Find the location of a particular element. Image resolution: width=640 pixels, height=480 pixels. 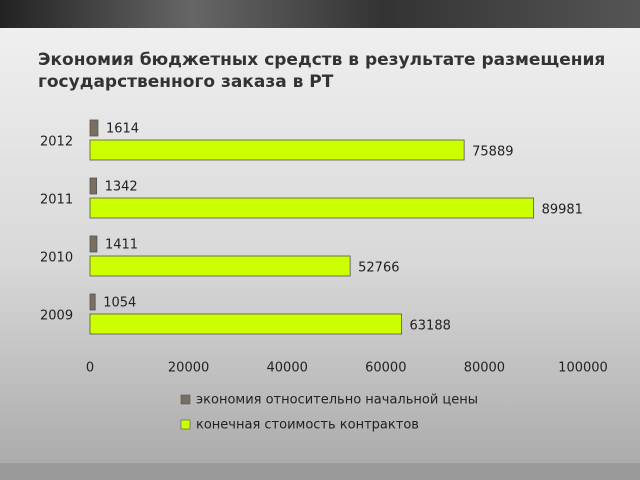

data-label: 63188 is located at coordinates (430, 326).